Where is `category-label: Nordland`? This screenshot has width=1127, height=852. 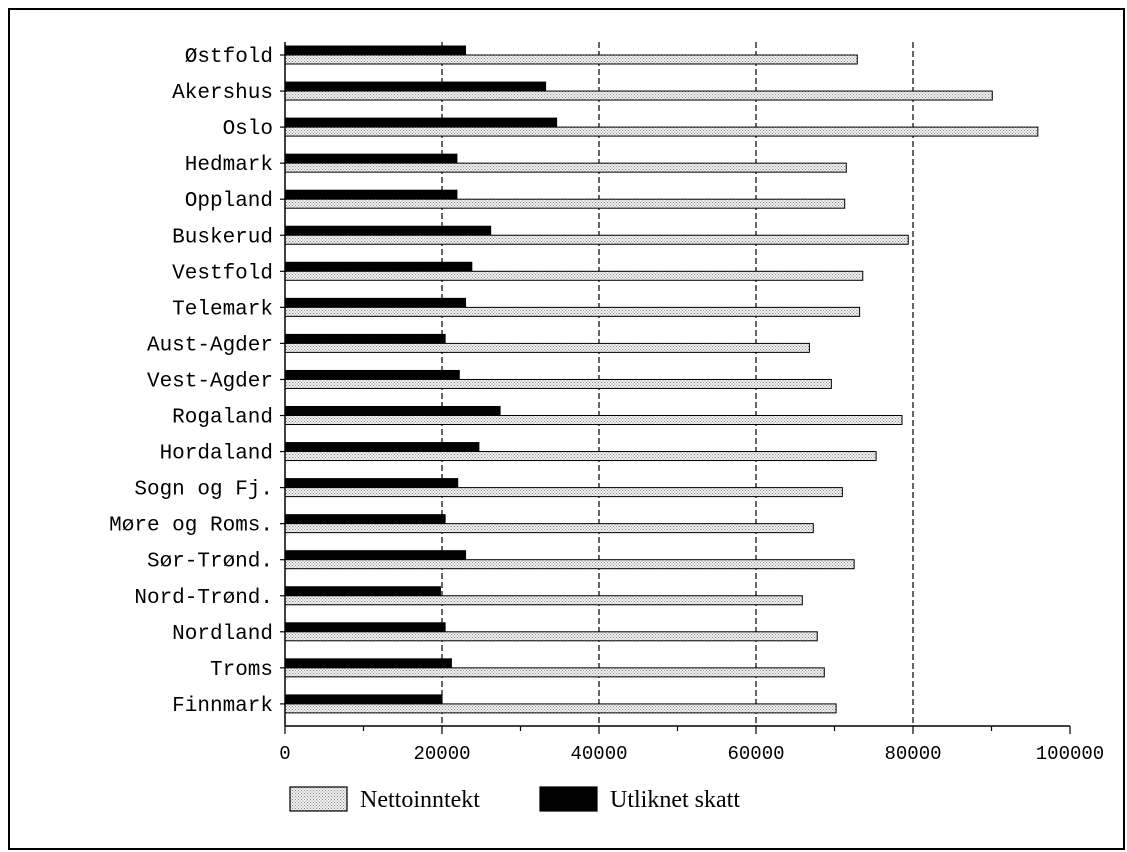 category-label: Nordland is located at coordinates (222, 634).